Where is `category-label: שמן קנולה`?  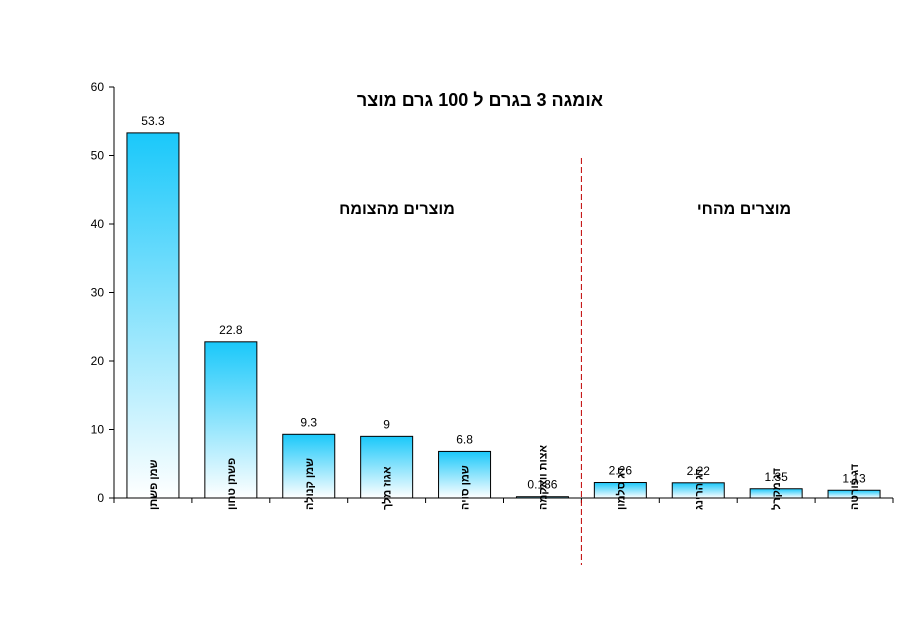
category-label: שמן קנולה is located at coordinates (309, 484).